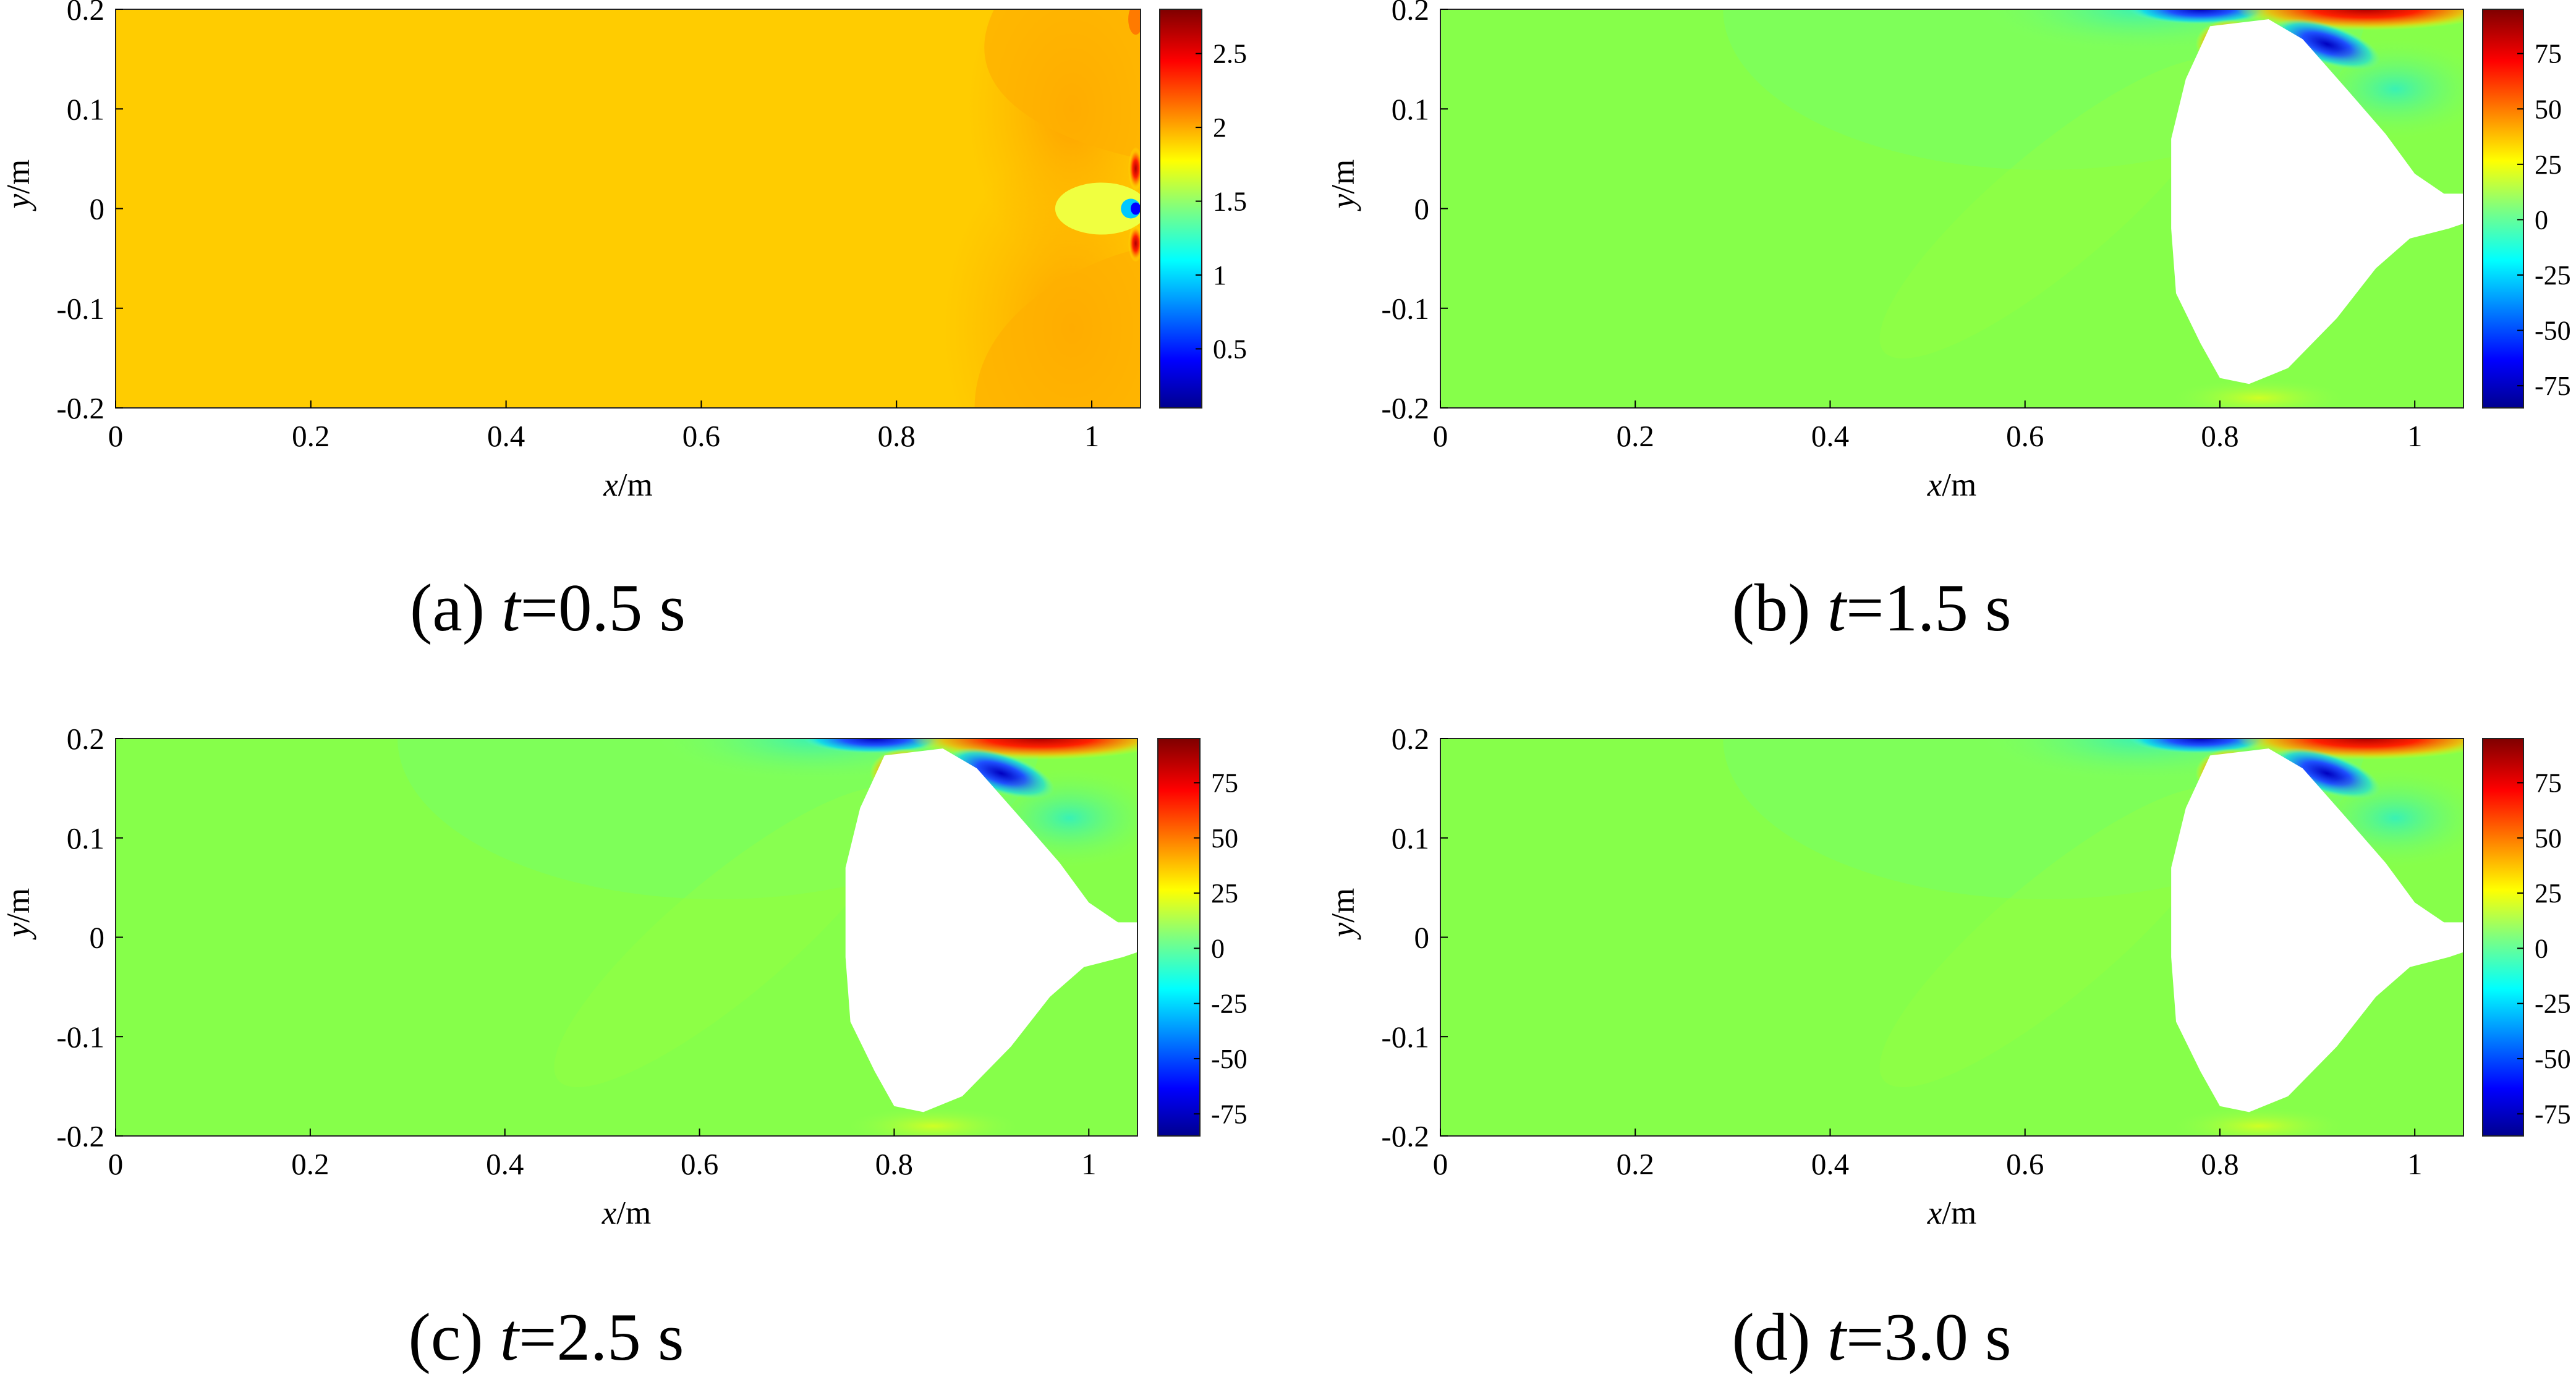 This screenshot has width=2576, height=1398. What do you see at coordinates (1928, 607) in the screenshot?
I see `caption-value: =1.5 s` at bounding box center [1928, 607].